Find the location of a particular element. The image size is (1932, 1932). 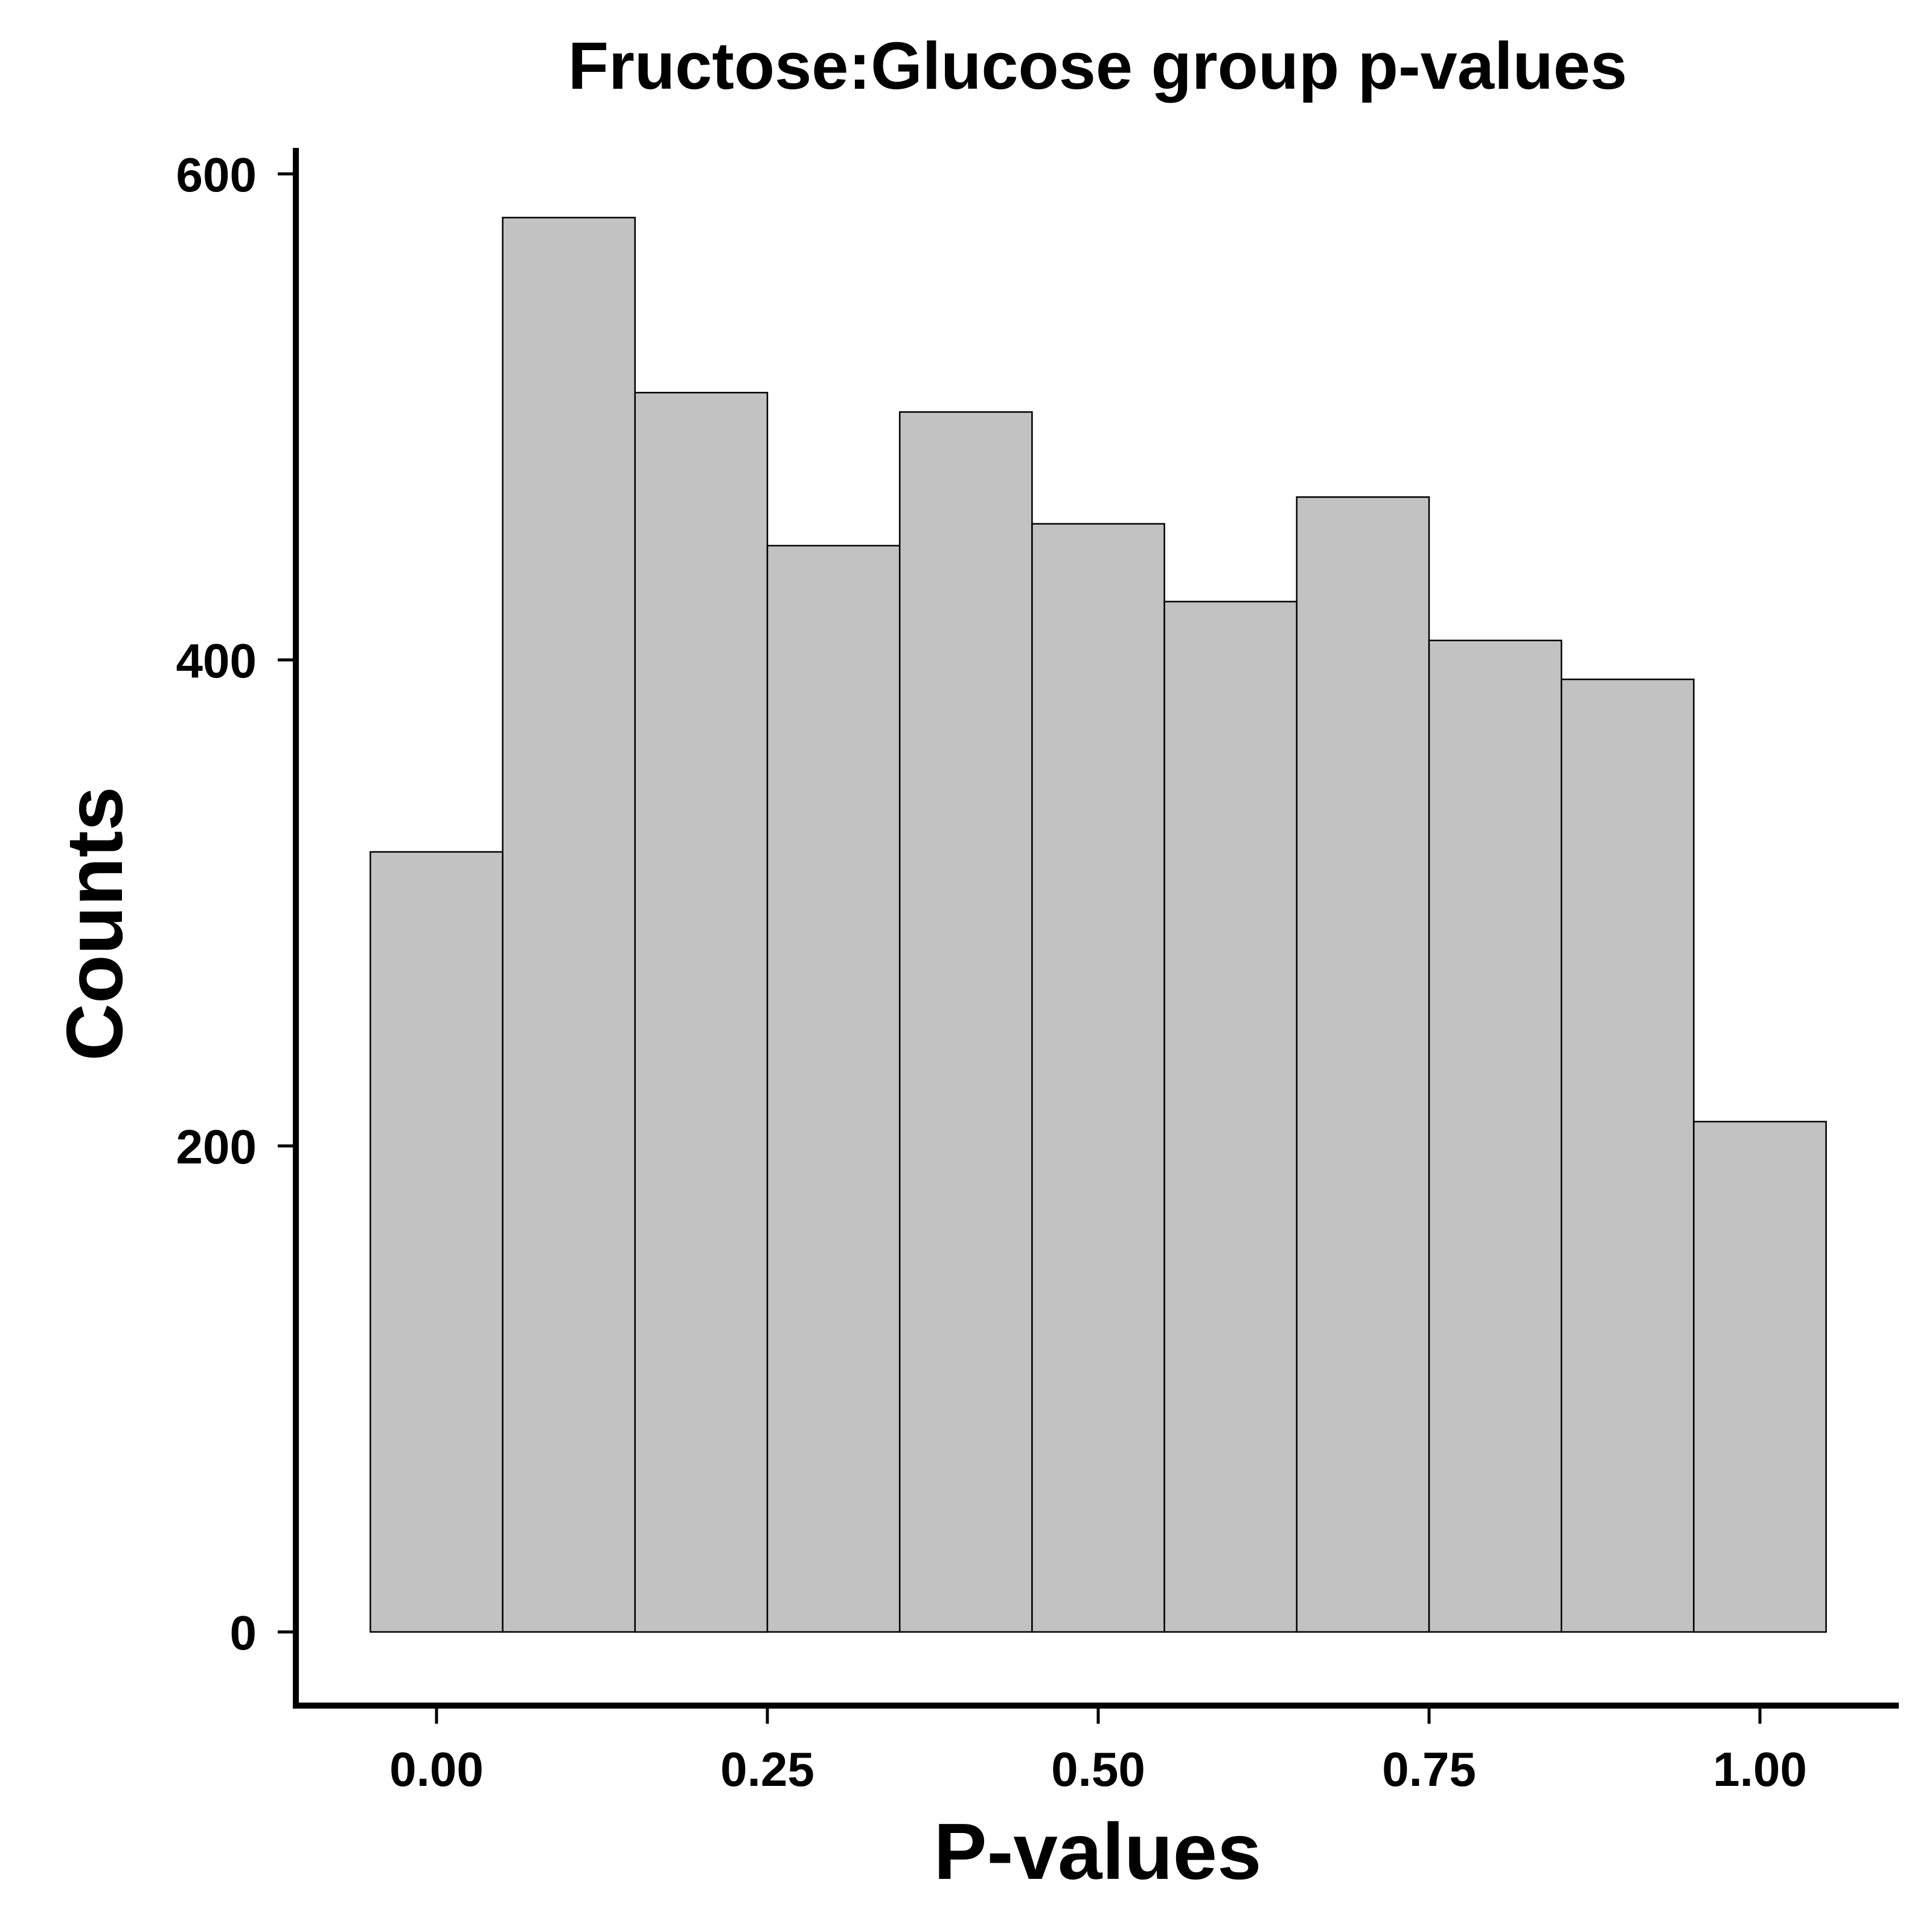

x-tick-label: 0.75 is located at coordinates (1429, 1769).